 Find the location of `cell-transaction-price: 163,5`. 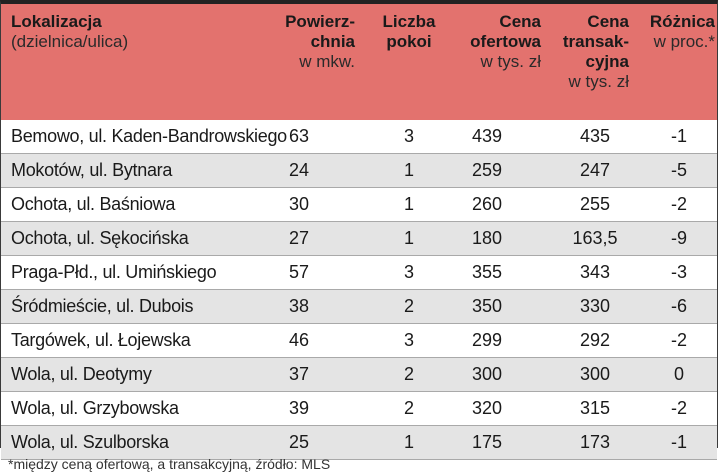

cell-transaction-price: 163,5 is located at coordinates (595, 238).